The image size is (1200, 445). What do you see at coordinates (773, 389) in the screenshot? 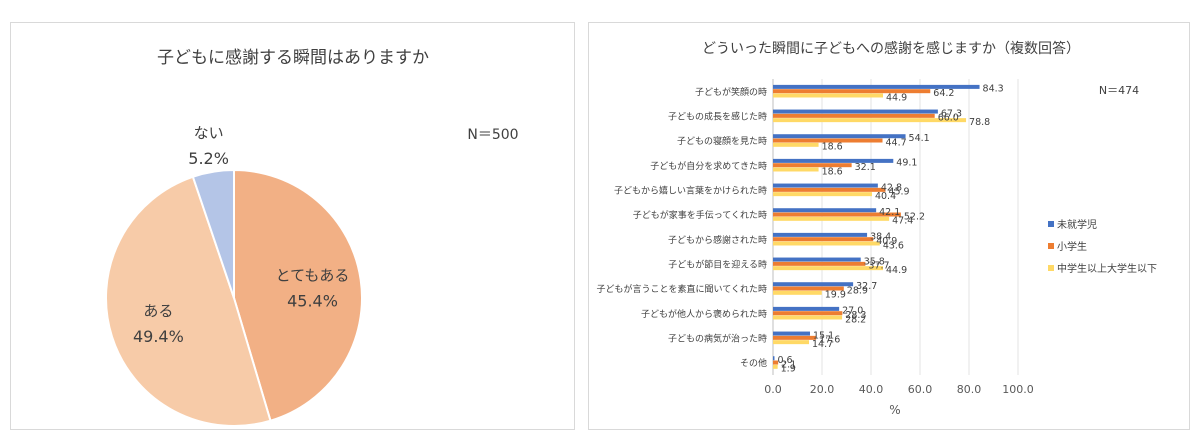
I see `x-tick-label: 0.0` at bounding box center [773, 389].